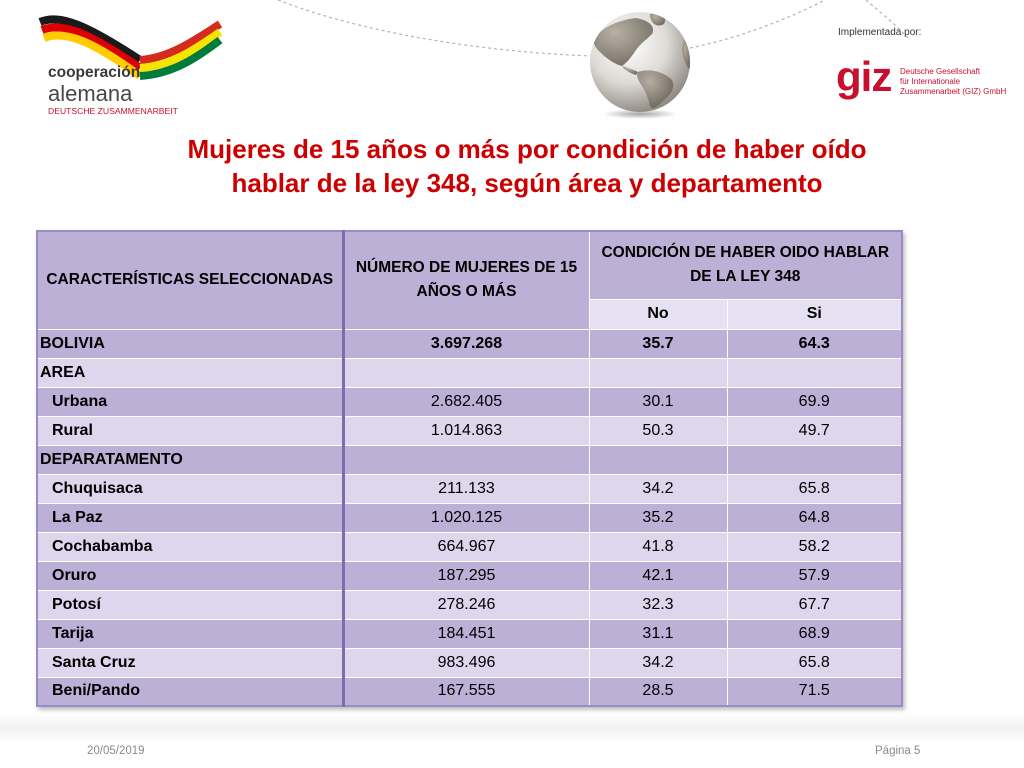 This screenshot has height=768, width=1024. Describe the element at coordinates (466, 575) in the screenshot. I see `women-count-cell: 187.295` at that location.